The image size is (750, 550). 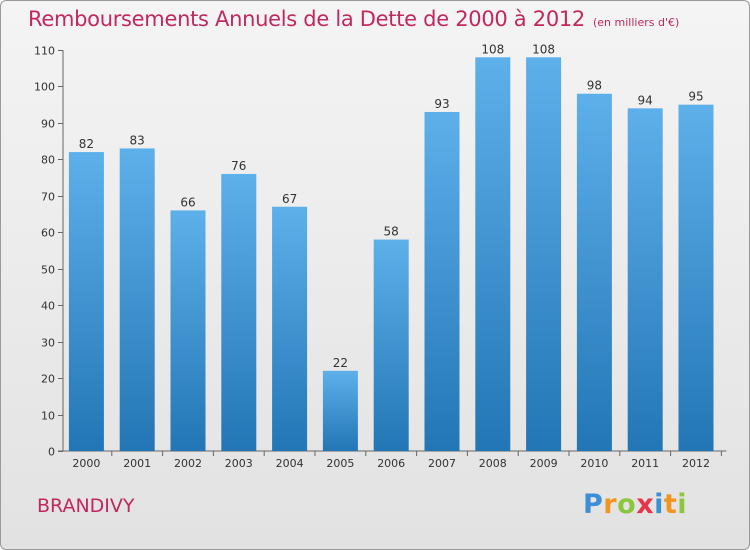 I want to click on data-label: 76, so click(x=238, y=166).